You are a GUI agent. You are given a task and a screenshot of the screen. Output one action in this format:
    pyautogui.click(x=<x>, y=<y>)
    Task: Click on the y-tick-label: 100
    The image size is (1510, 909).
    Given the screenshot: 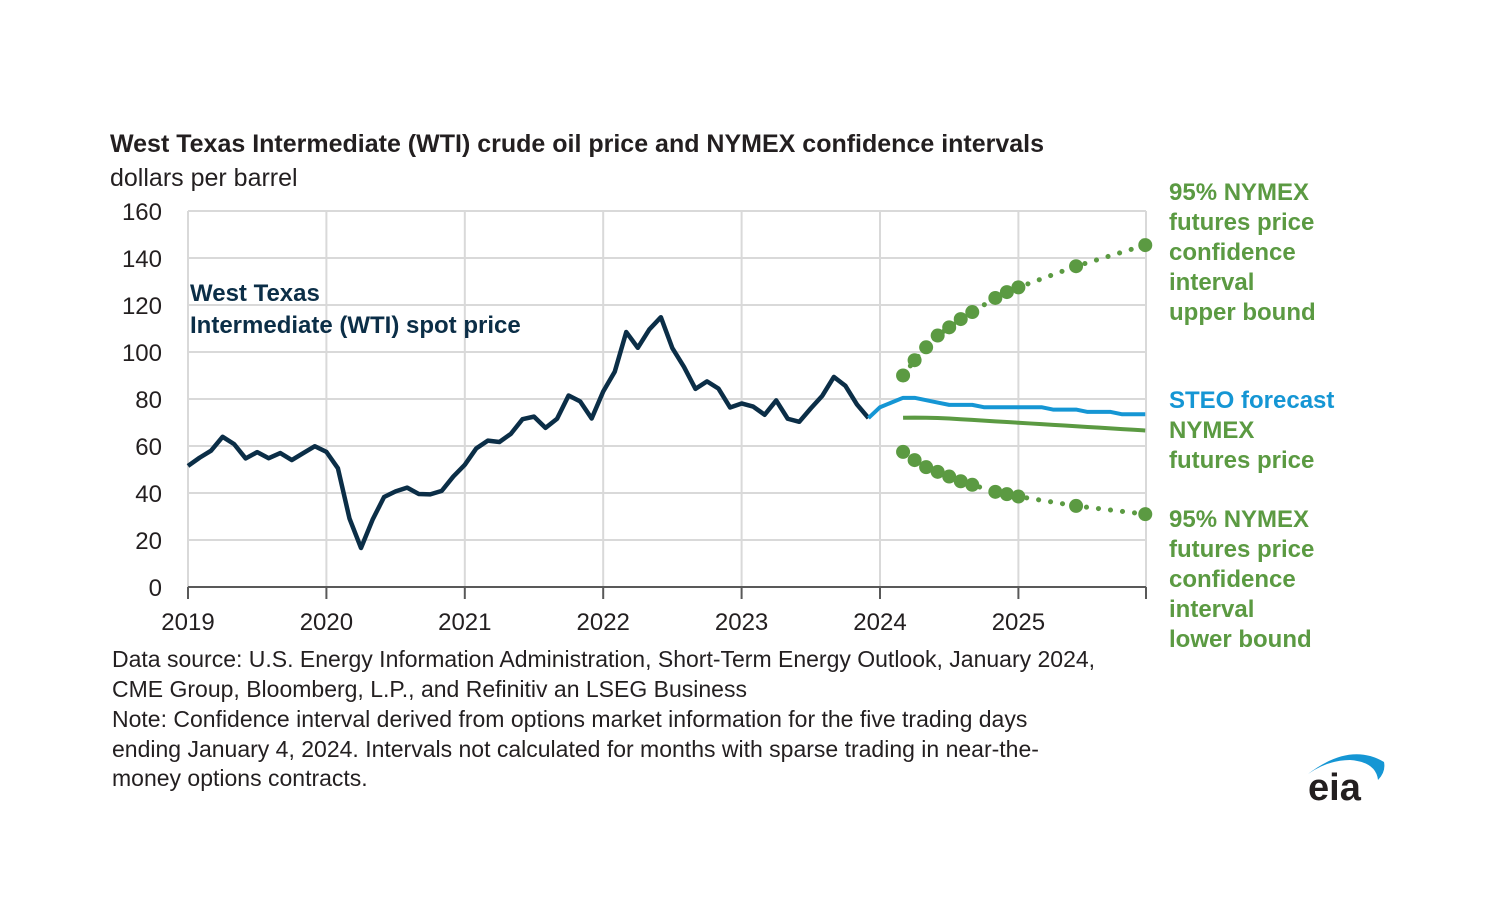 What is the action you would take?
    pyautogui.click(x=142, y=353)
    